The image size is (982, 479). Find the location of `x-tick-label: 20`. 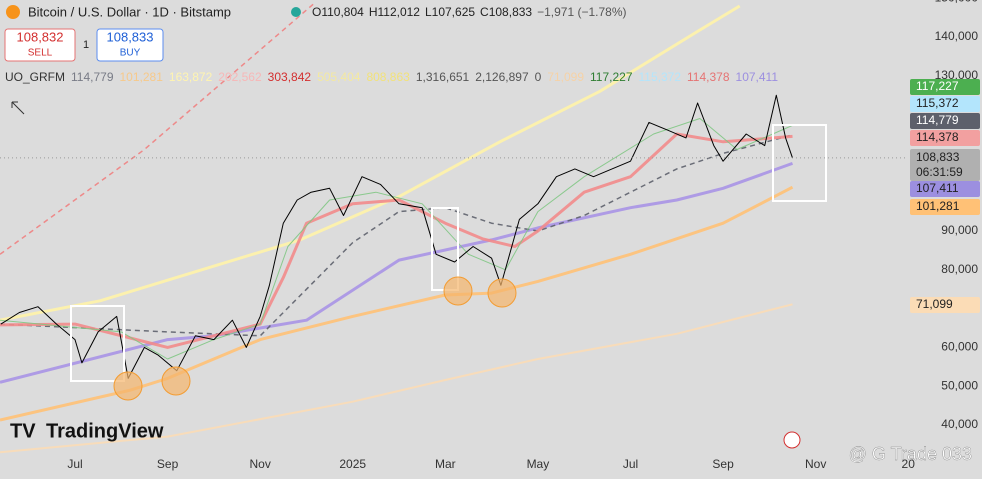

x-tick-label: 20 is located at coordinates (909, 464).